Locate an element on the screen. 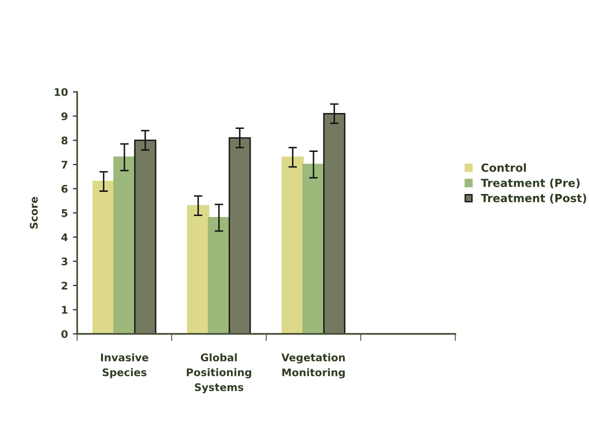  y-tick-label: 9 is located at coordinates (64, 116).